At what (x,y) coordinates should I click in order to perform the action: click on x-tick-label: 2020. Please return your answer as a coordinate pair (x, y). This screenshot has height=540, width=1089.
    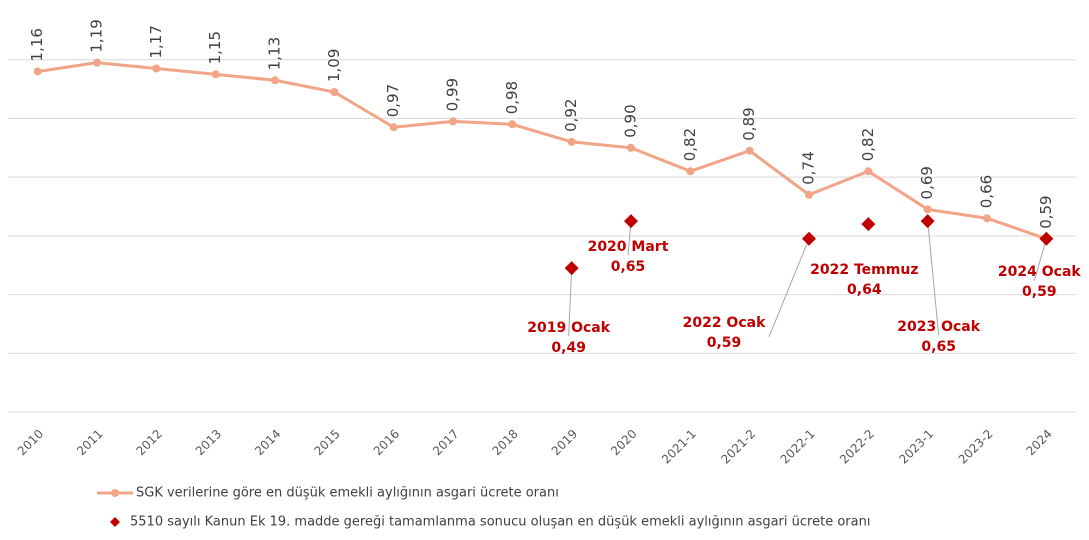
    Looking at the image, I should click on (623, 442).